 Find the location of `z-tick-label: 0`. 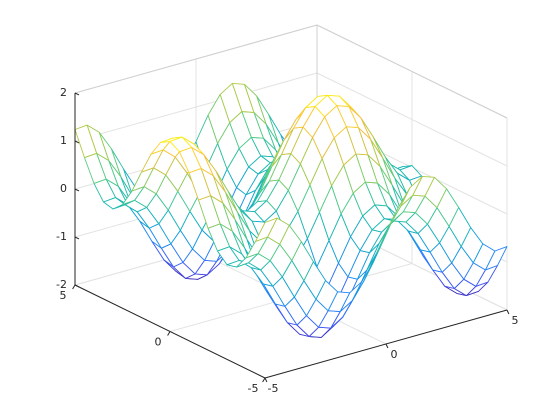

z-tick-label: 0 is located at coordinates (63, 188).